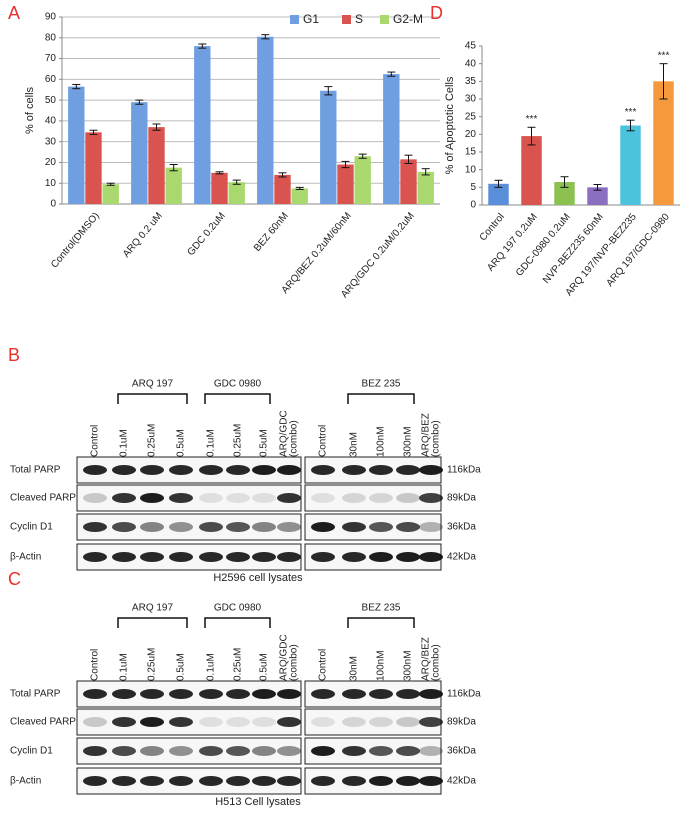 The width and height of the screenshot is (689, 818). What do you see at coordinates (378, 256) in the screenshot?
I see `x-tick-label: ARQ/GDC 0.2uM/0.2uM` at bounding box center [378, 256].